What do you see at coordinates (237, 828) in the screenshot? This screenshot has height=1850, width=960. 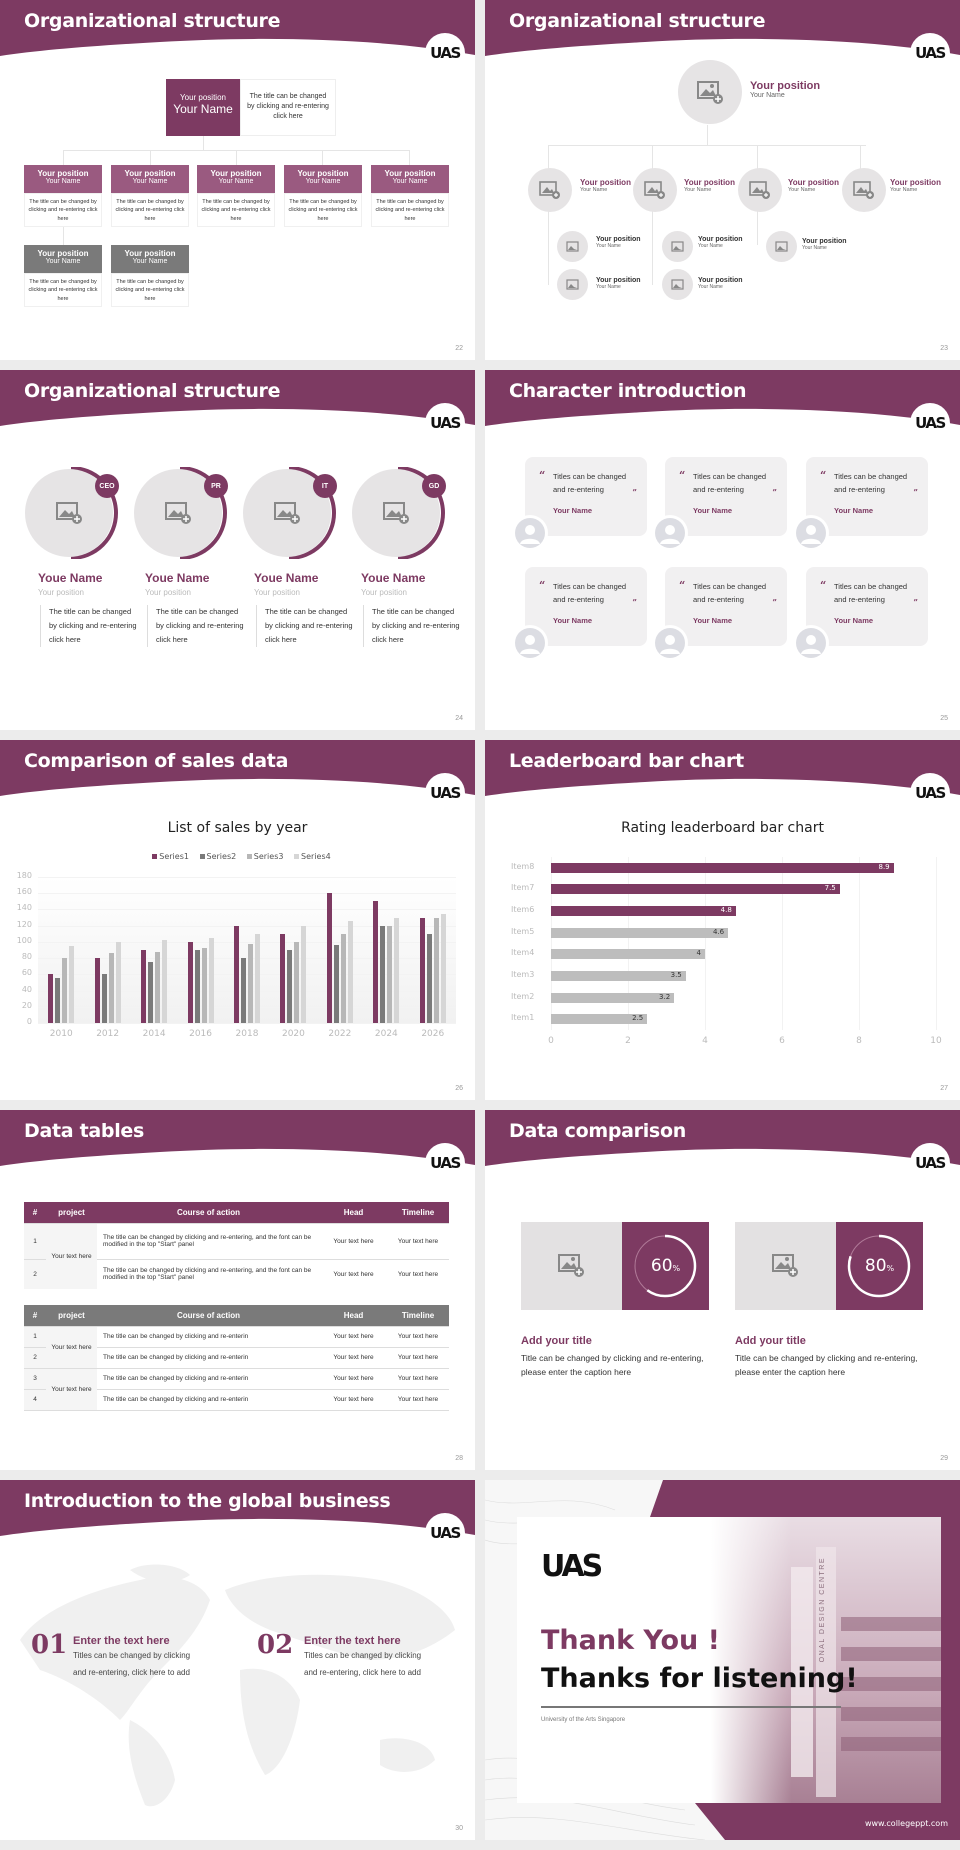 I see `chart-title: List of sales by year` at bounding box center [237, 828].